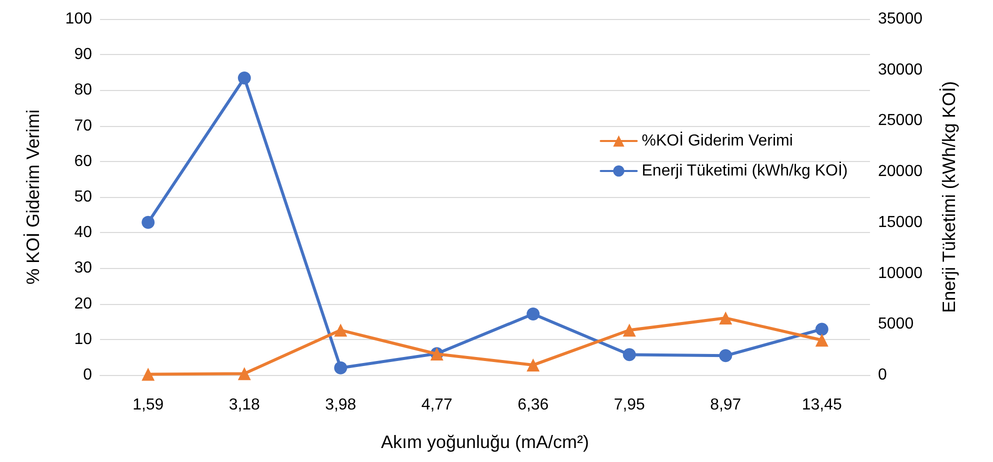 The height and width of the screenshot is (462, 993). Describe the element at coordinates (900, 273) in the screenshot. I see `y2-tick-label: 10000` at that location.